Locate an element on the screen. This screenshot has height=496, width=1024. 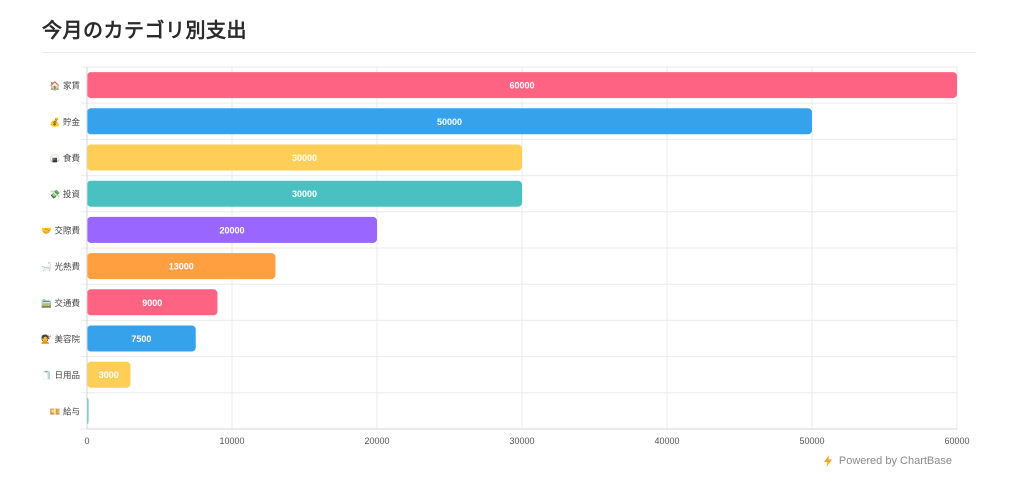
powered-by-label: Powered by ChartBase is located at coordinates (895, 461).